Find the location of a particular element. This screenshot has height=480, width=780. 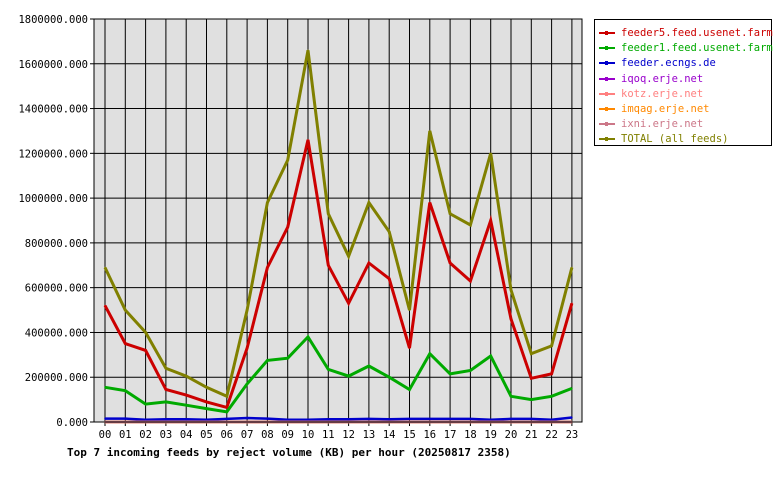

x-tick-label: 09 is located at coordinates (287, 435).